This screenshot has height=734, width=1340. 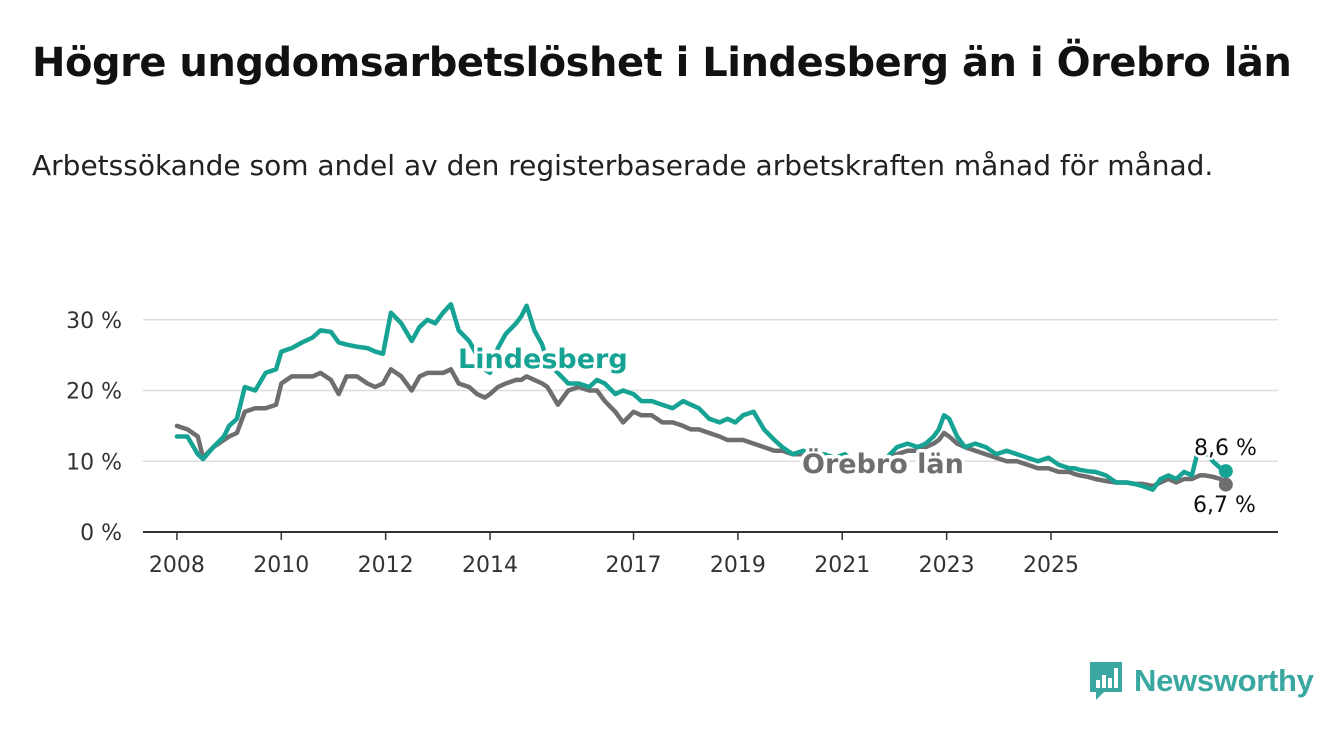 What do you see at coordinates (1051, 565) in the screenshot?
I see `x-tick-label: 2025` at bounding box center [1051, 565].